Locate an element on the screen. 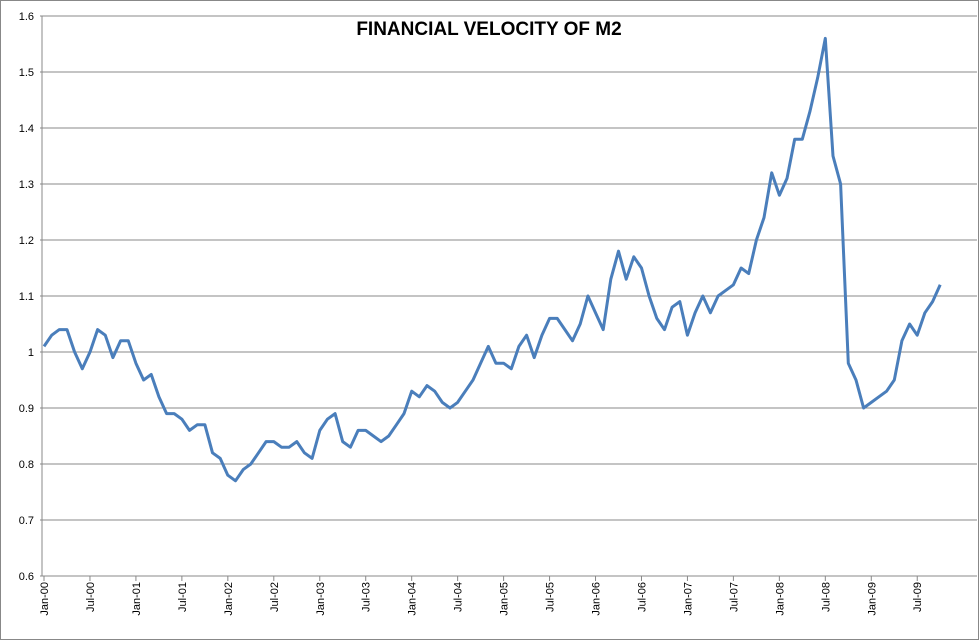 This screenshot has width=979, height=640. x-tick-label: Jan-09 is located at coordinates (872, 599).